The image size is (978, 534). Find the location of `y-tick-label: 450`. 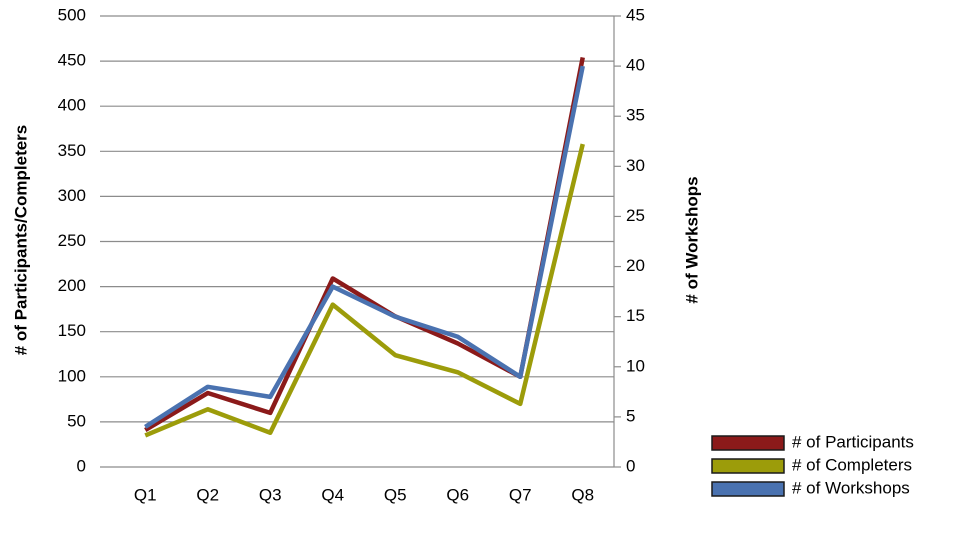

y-tick-label: 450 is located at coordinates (72, 60).